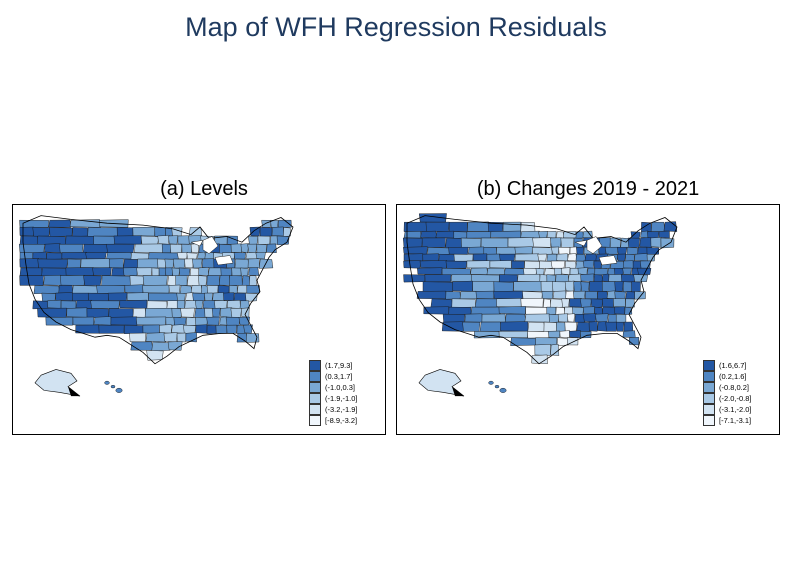 The image size is (792, 576). I want to click on map-changes-svg, so click(540, 305).